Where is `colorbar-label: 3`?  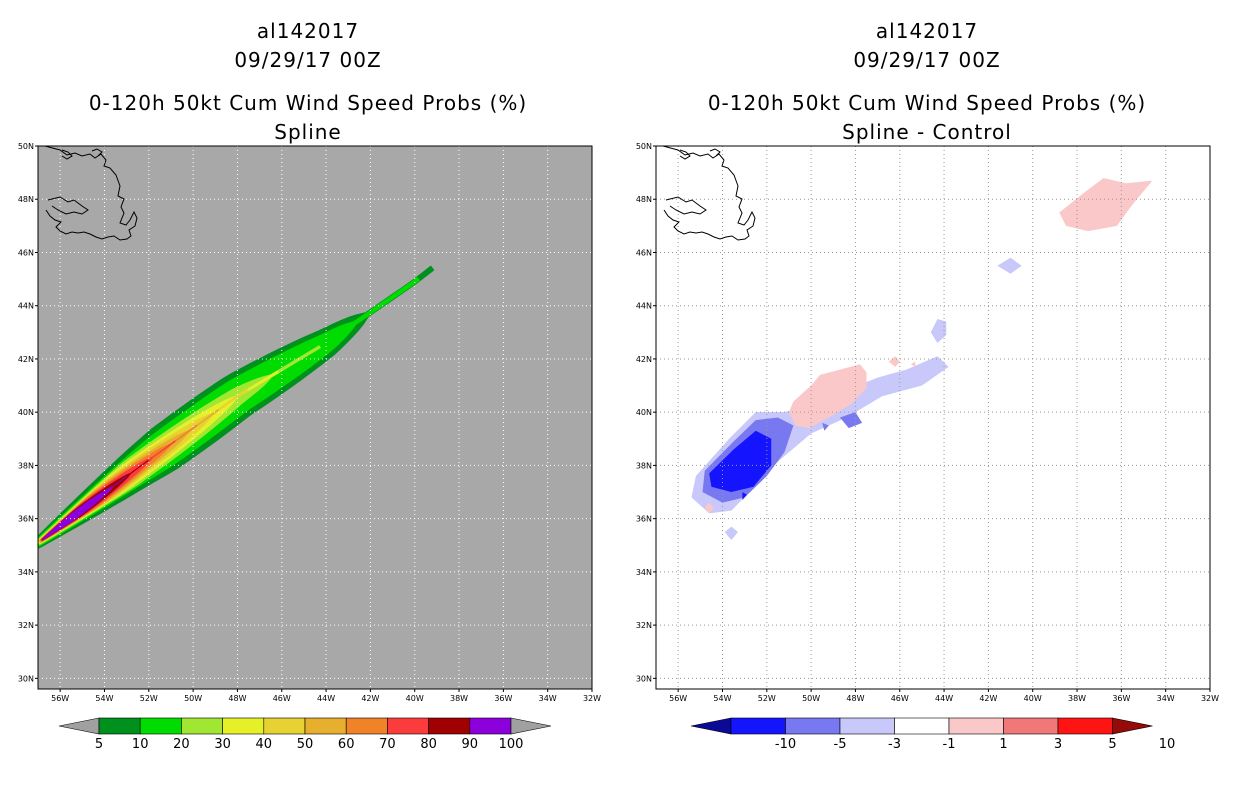 colorbar-label: 3 is located at coordinates (1058, 744).